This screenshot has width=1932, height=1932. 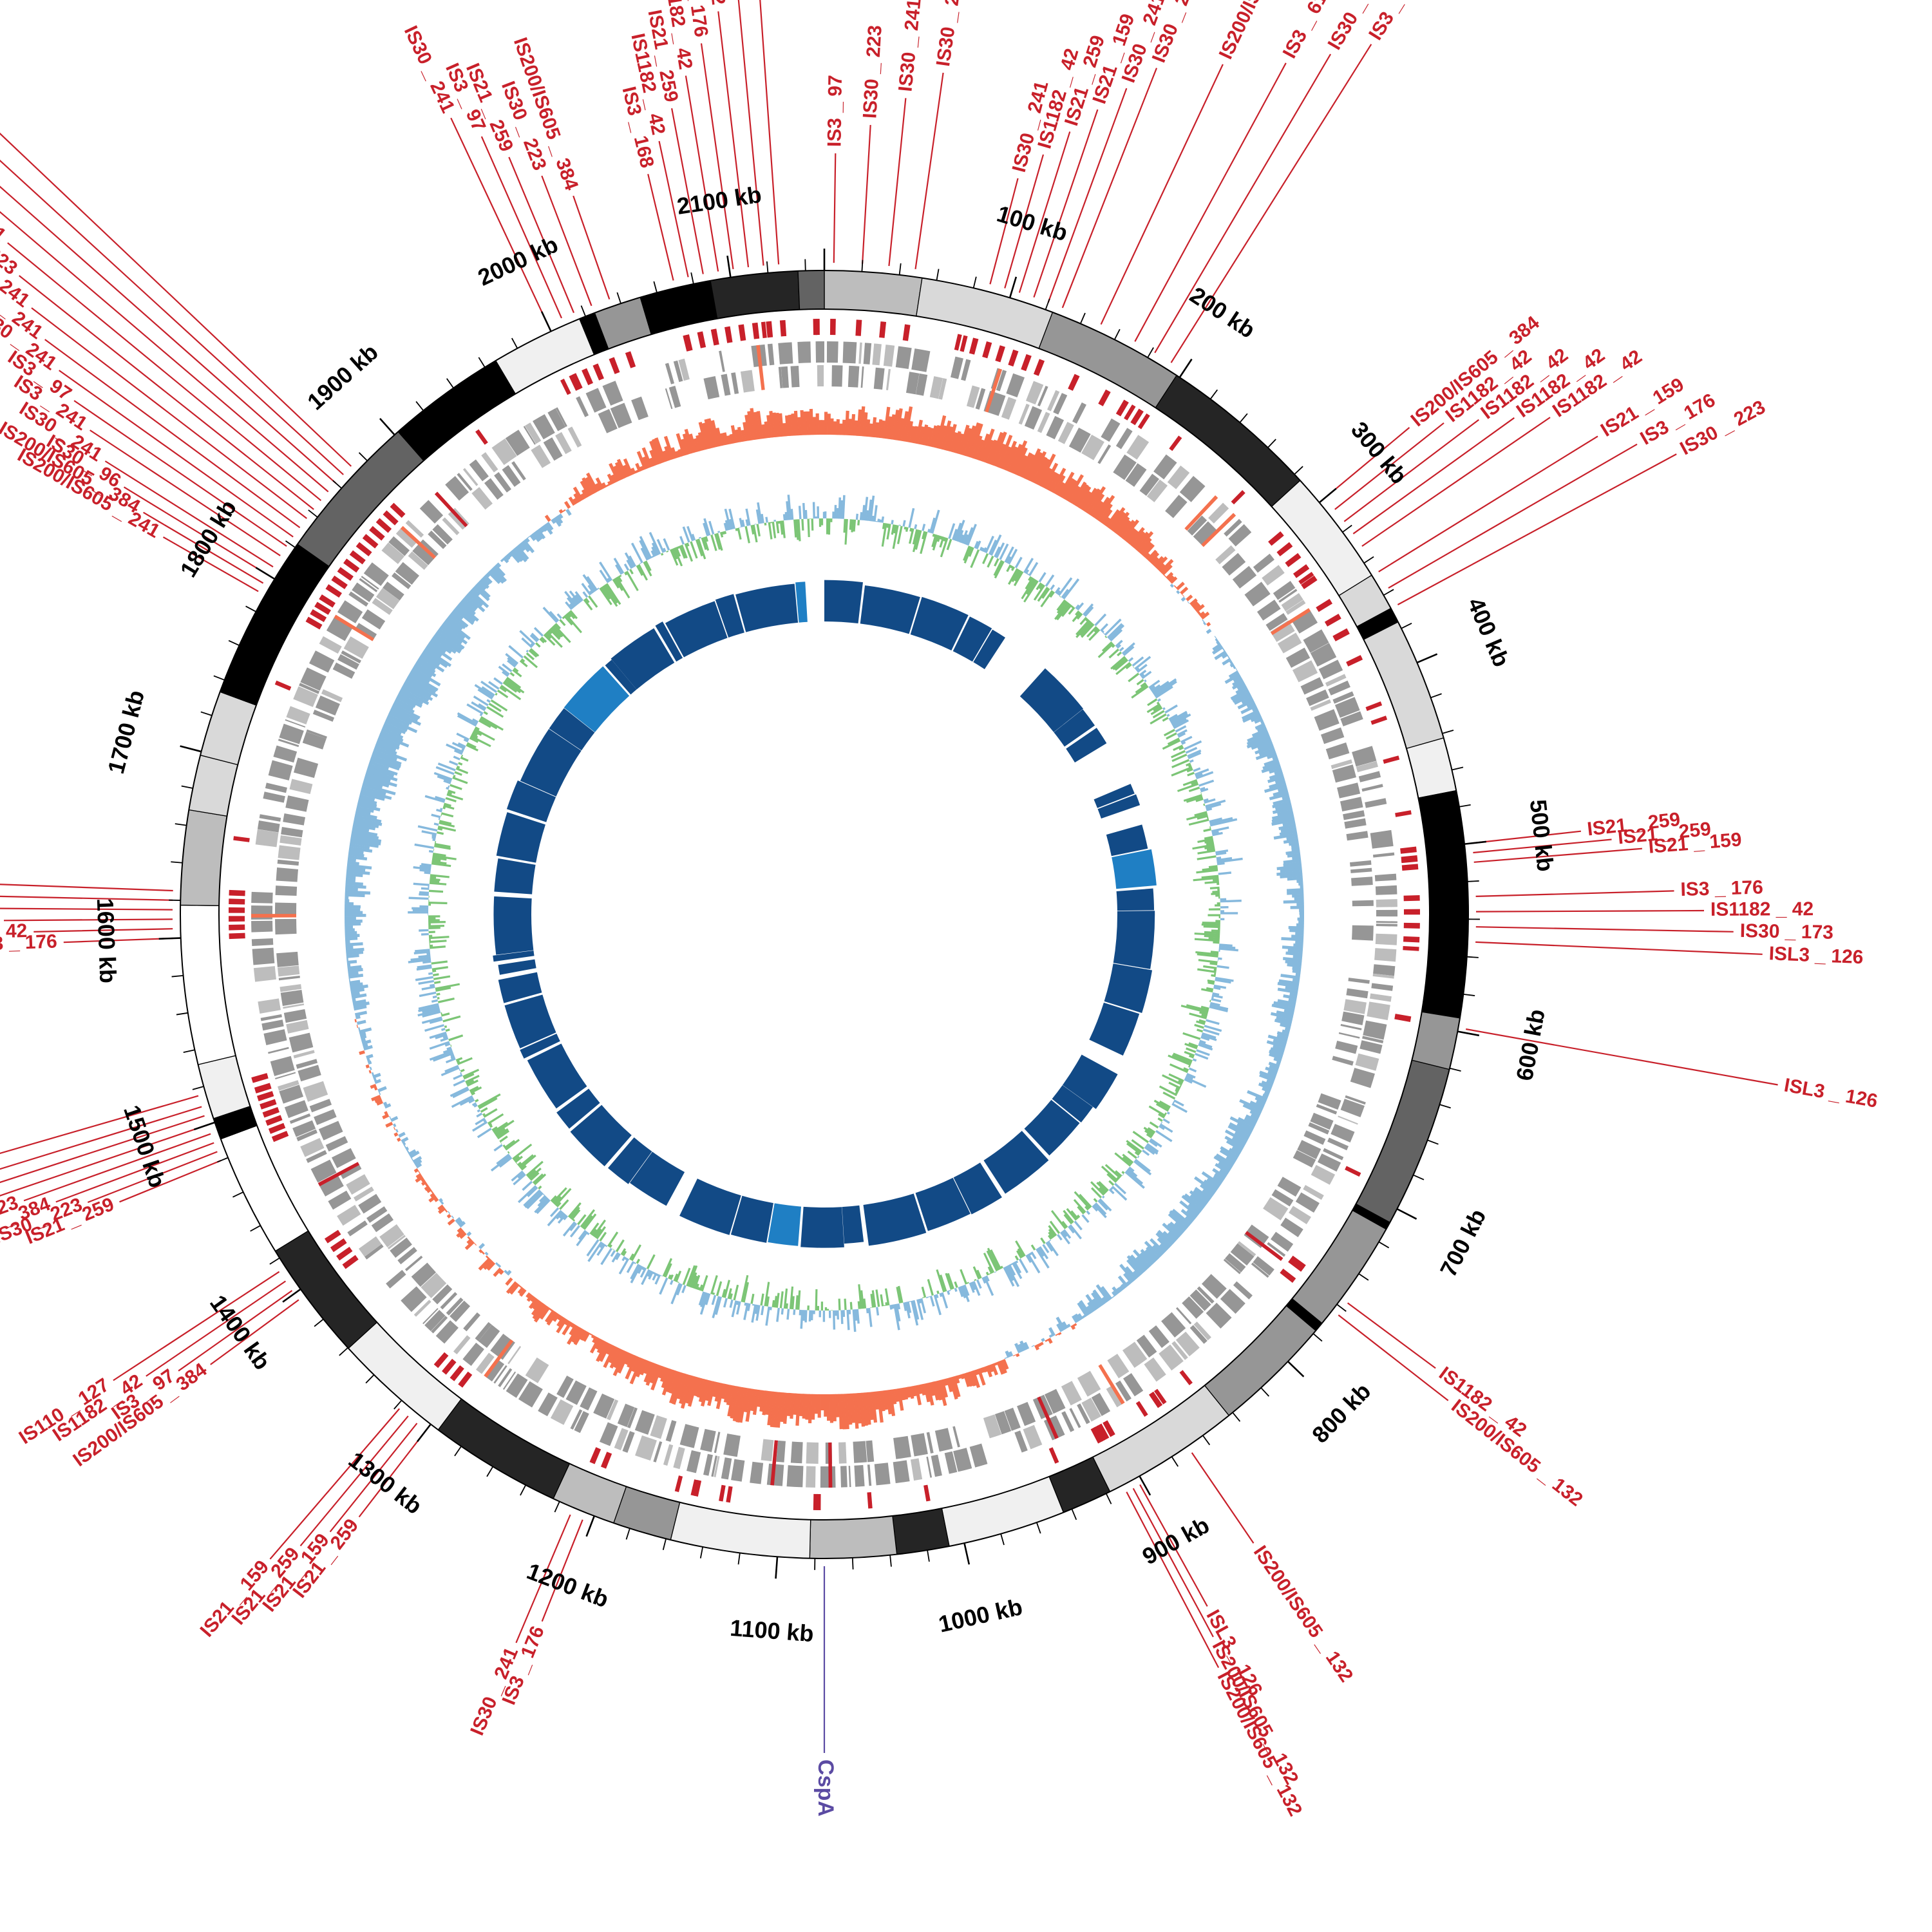 I want to click on is-annotation-label: IS30 _ 173, so click(x=1786, y=932).